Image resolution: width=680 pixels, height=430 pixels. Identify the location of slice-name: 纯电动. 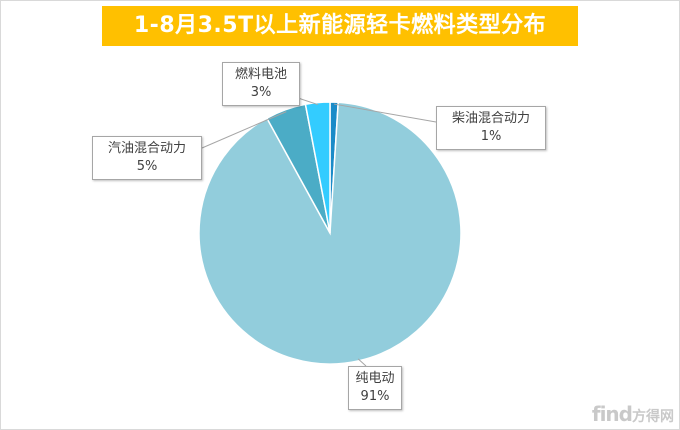
(375, 378).